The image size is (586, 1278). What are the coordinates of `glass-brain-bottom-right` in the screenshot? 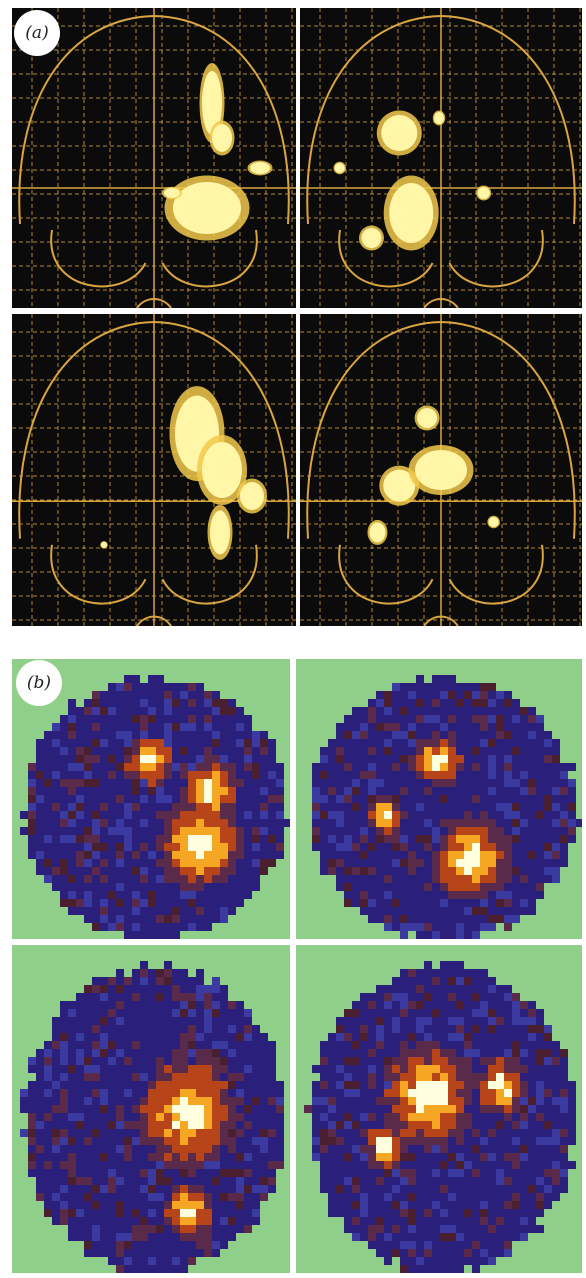 It's located at (441, 470).